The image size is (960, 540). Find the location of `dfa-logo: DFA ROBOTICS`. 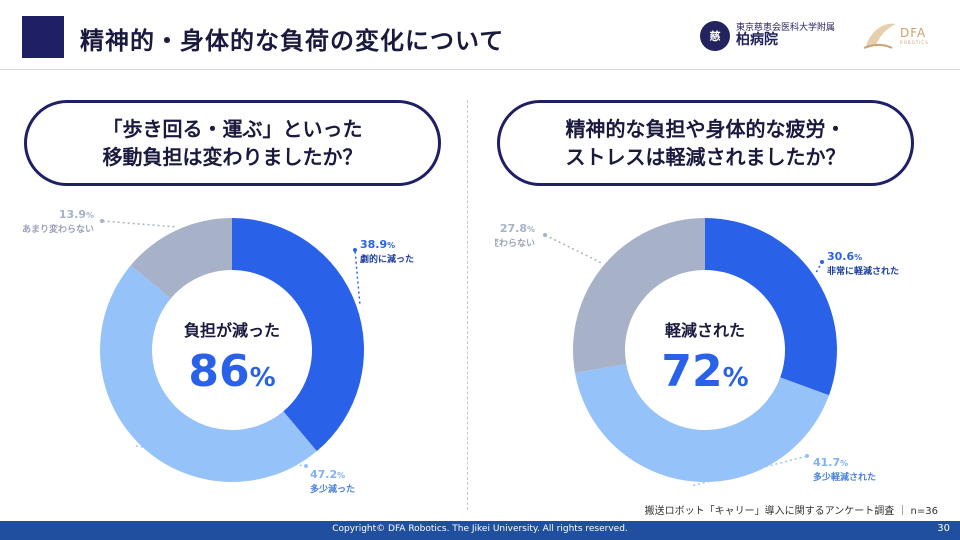

dfa-logo: DFA ROBOTICS is located at coordinates (895, 36).